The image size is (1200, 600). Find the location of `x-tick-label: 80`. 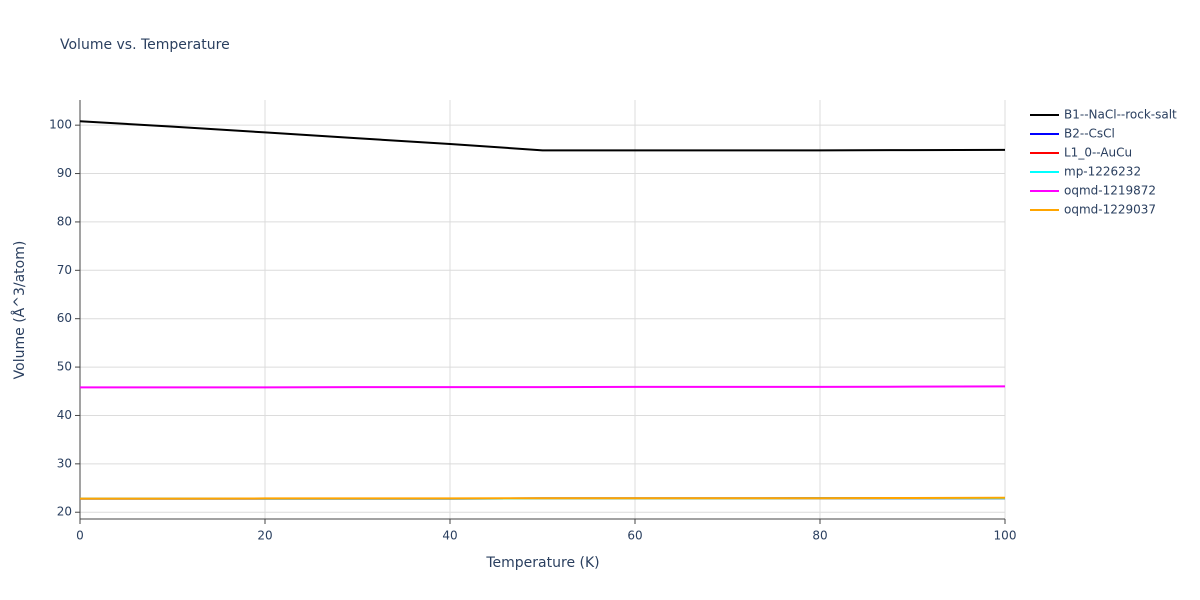

x-tick-label: 80 is located at coordinates (819, 536).